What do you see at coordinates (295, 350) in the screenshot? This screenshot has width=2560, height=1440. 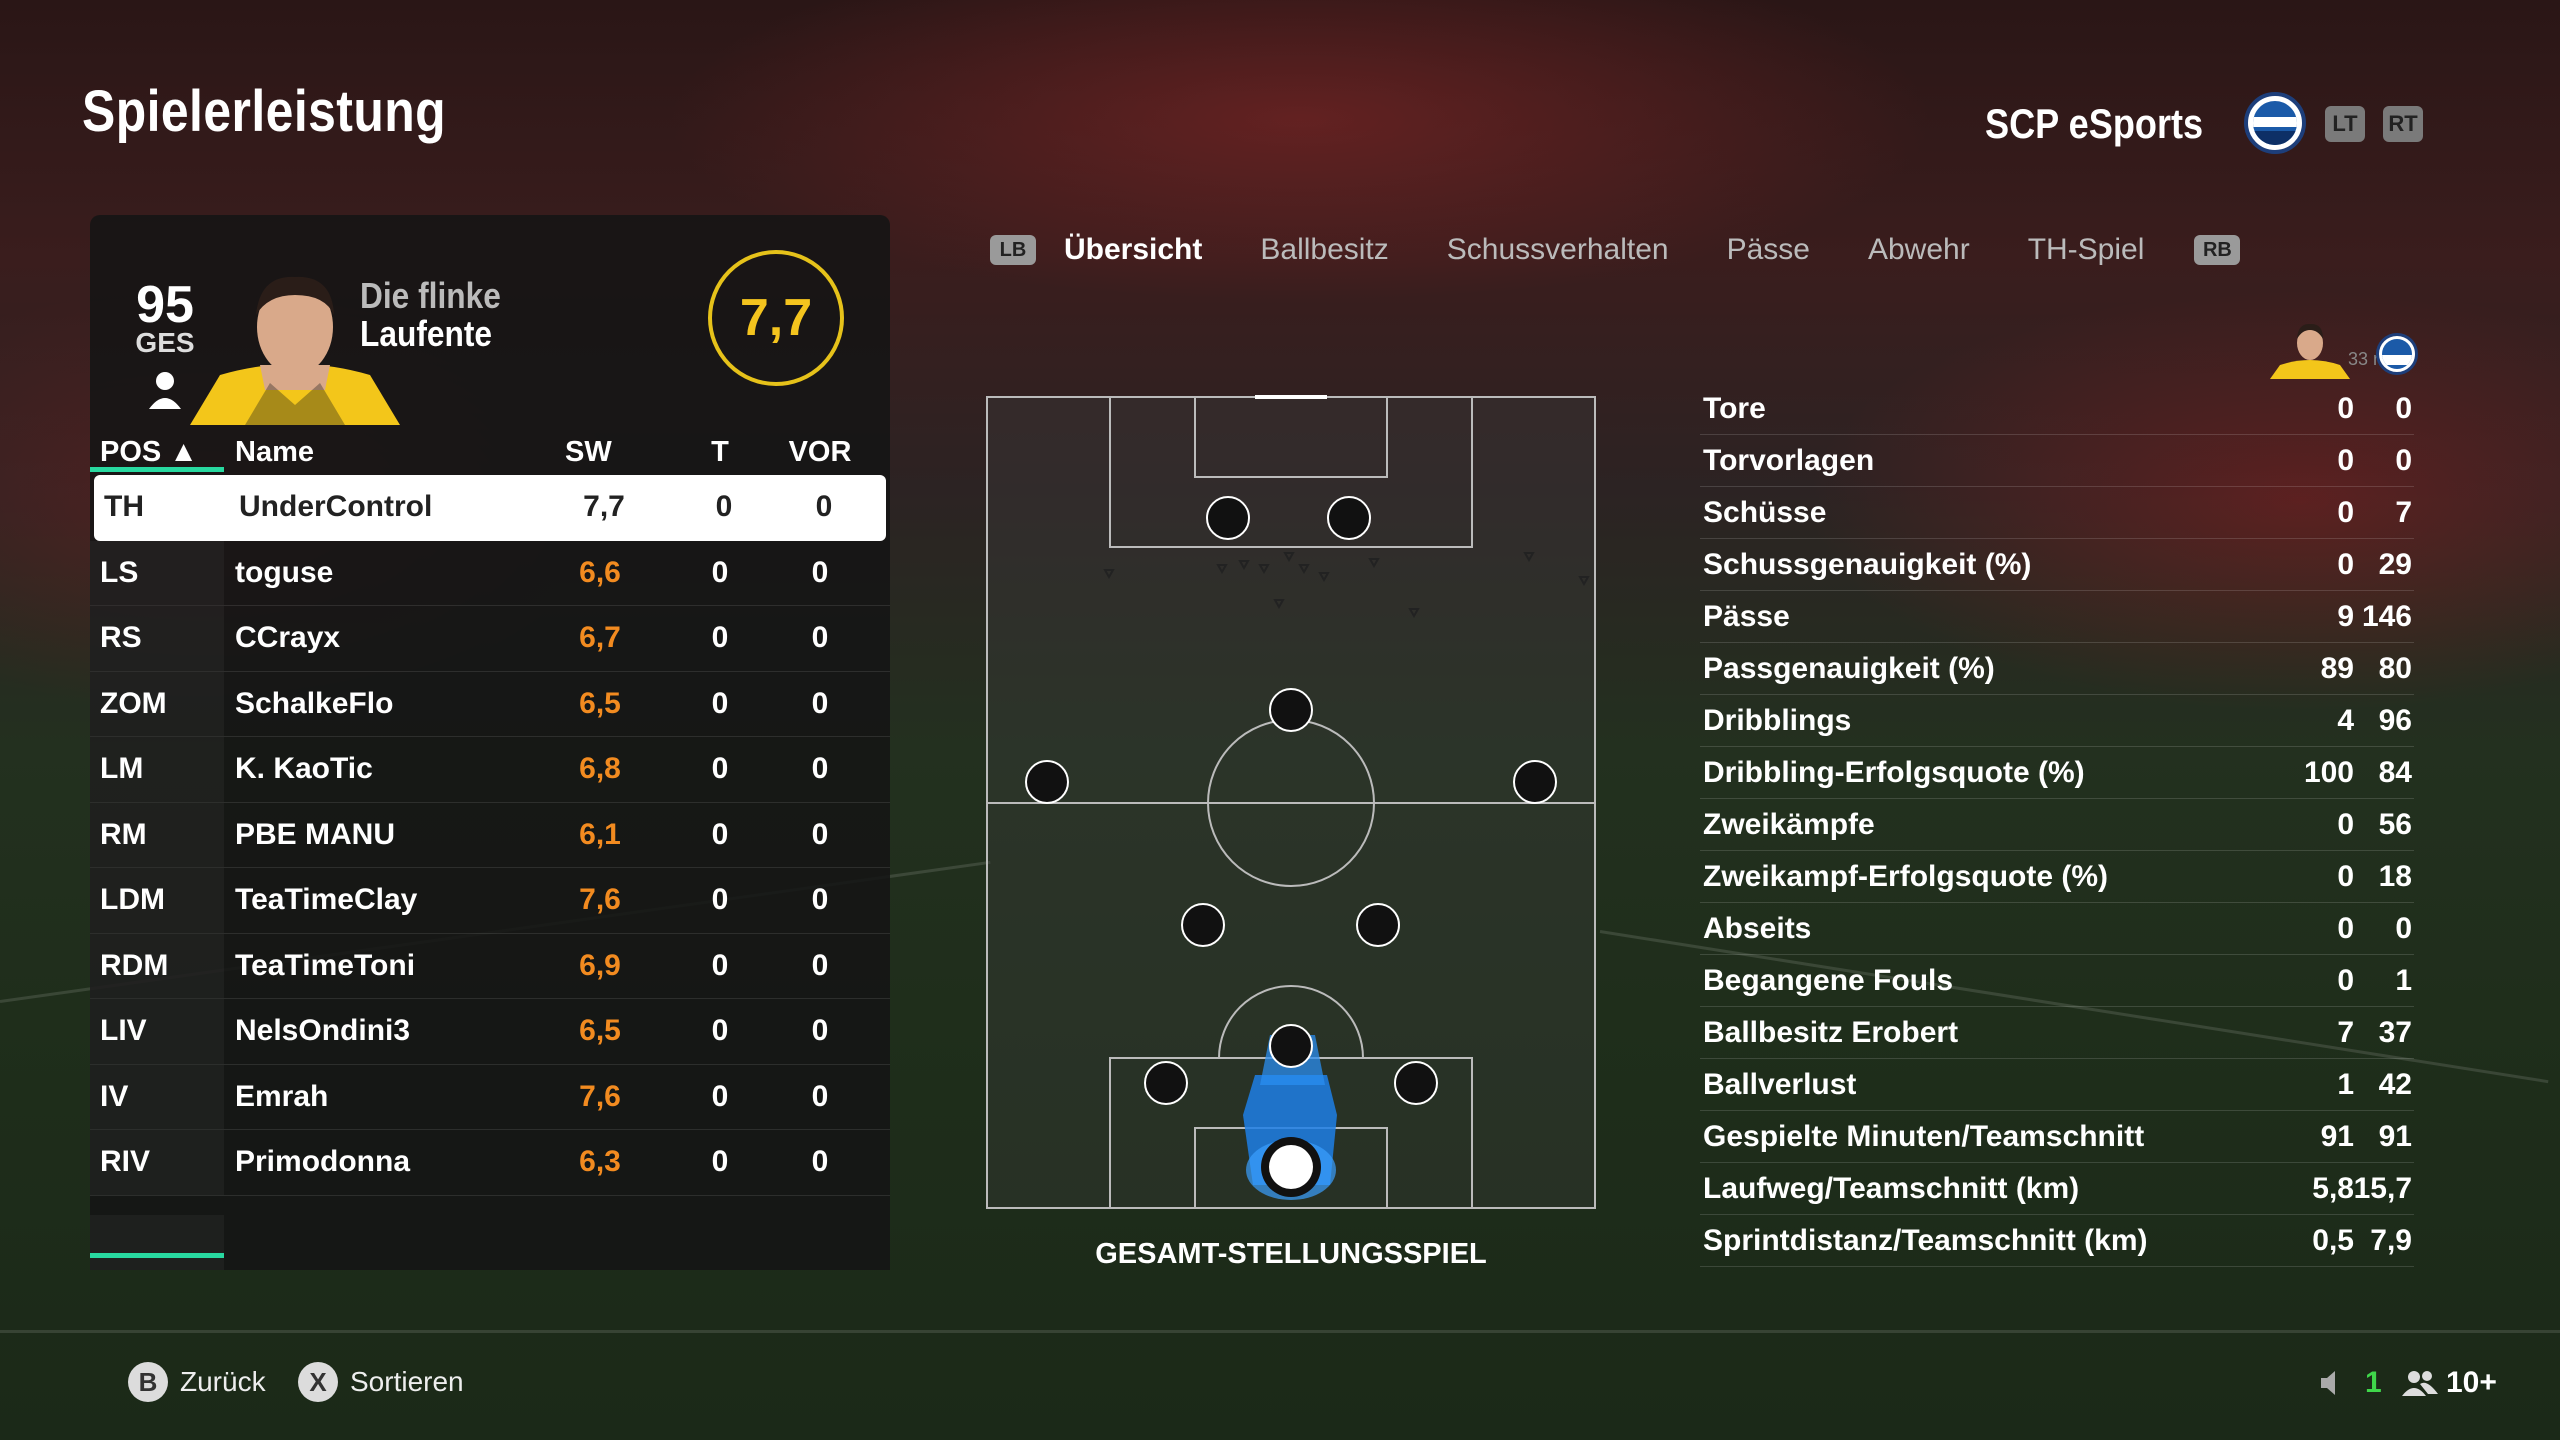 I see `player-portrait` at bounding box center [295, 350].